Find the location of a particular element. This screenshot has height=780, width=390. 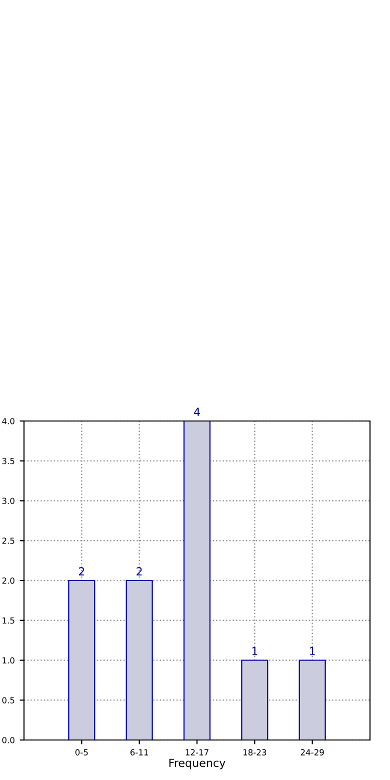

y-tick-label: 0.0 is located at coordinates (8, 740).